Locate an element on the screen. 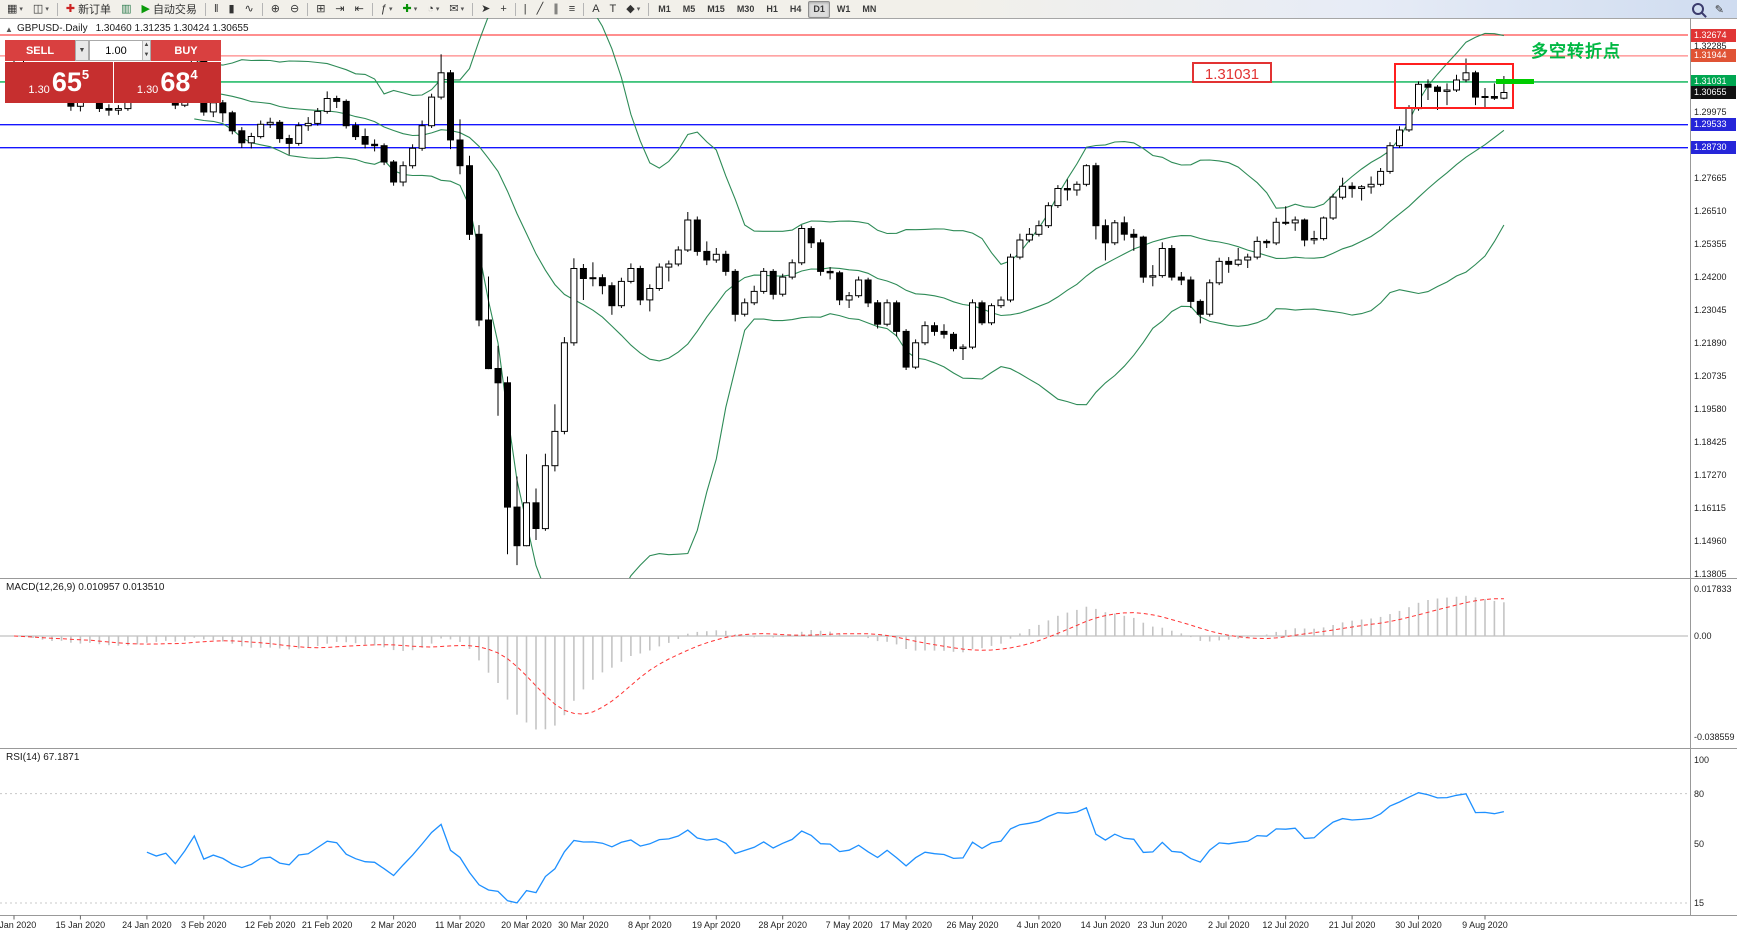 The width and height of the screenshot is (1737, 940). new-order-label: 新订单 is located at coordinates (95, 10).